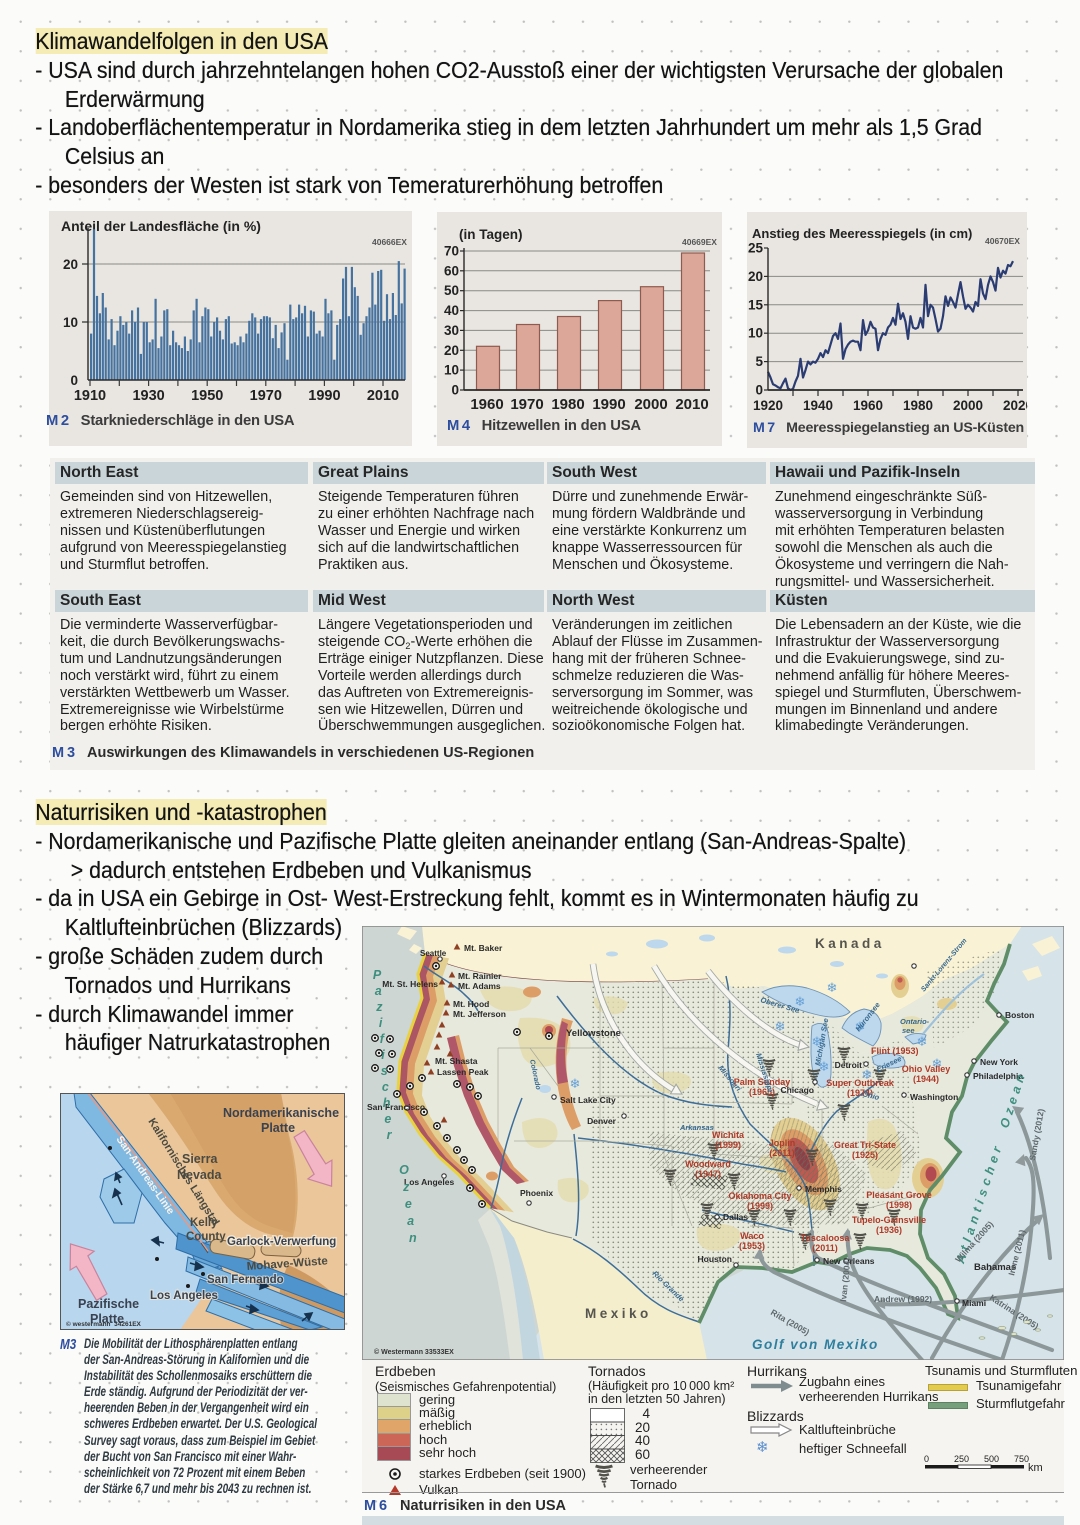 The width and height of the screenshot is (1080, 1525). Describe the element at coordinates (860, 1093) in the screenshot. I see `svg-text: (1974)` at that location.